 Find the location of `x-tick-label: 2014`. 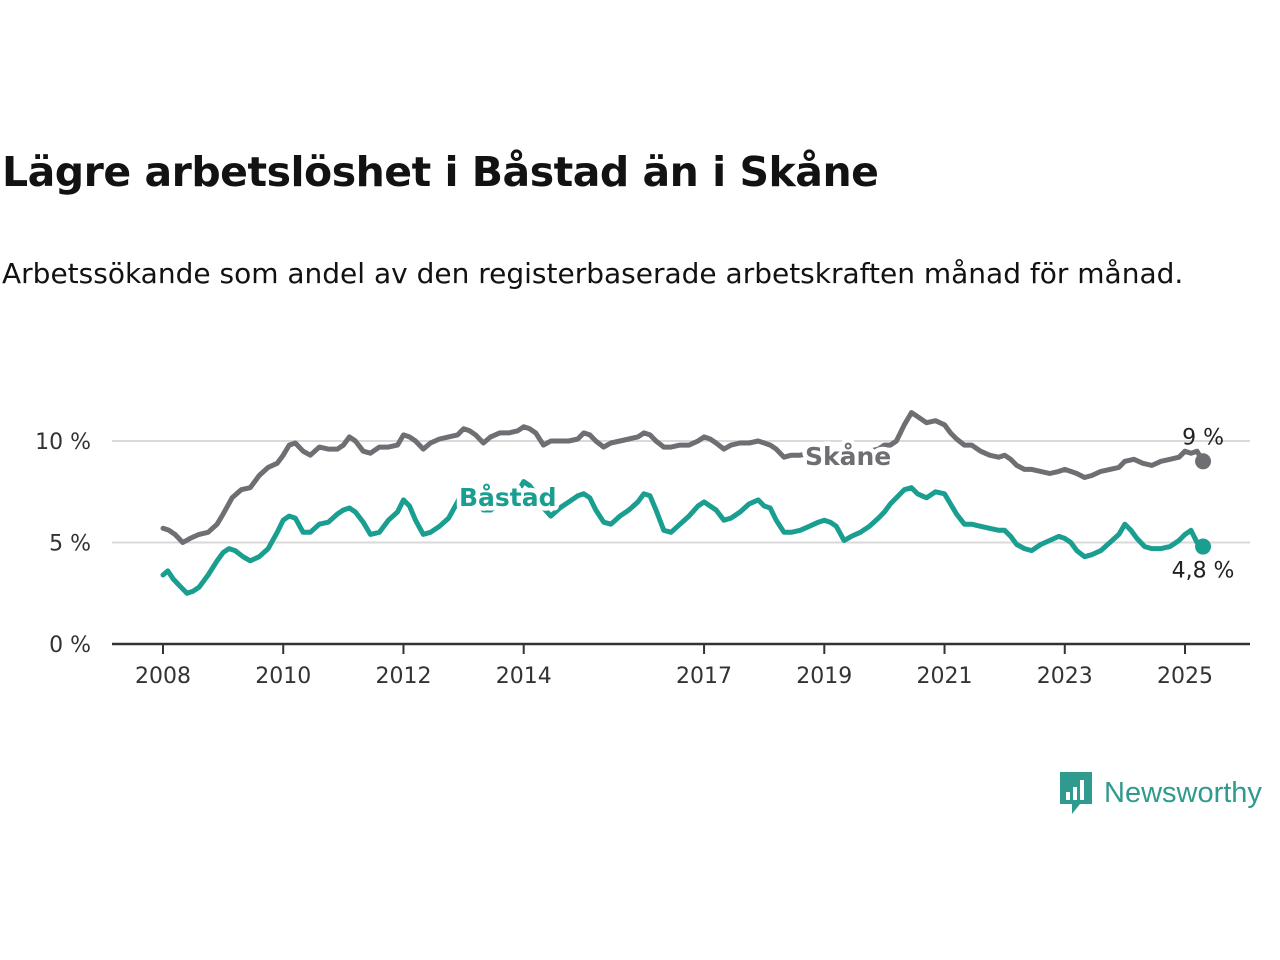

x-tick-label: 2014 is located at coordinates (524, 676).